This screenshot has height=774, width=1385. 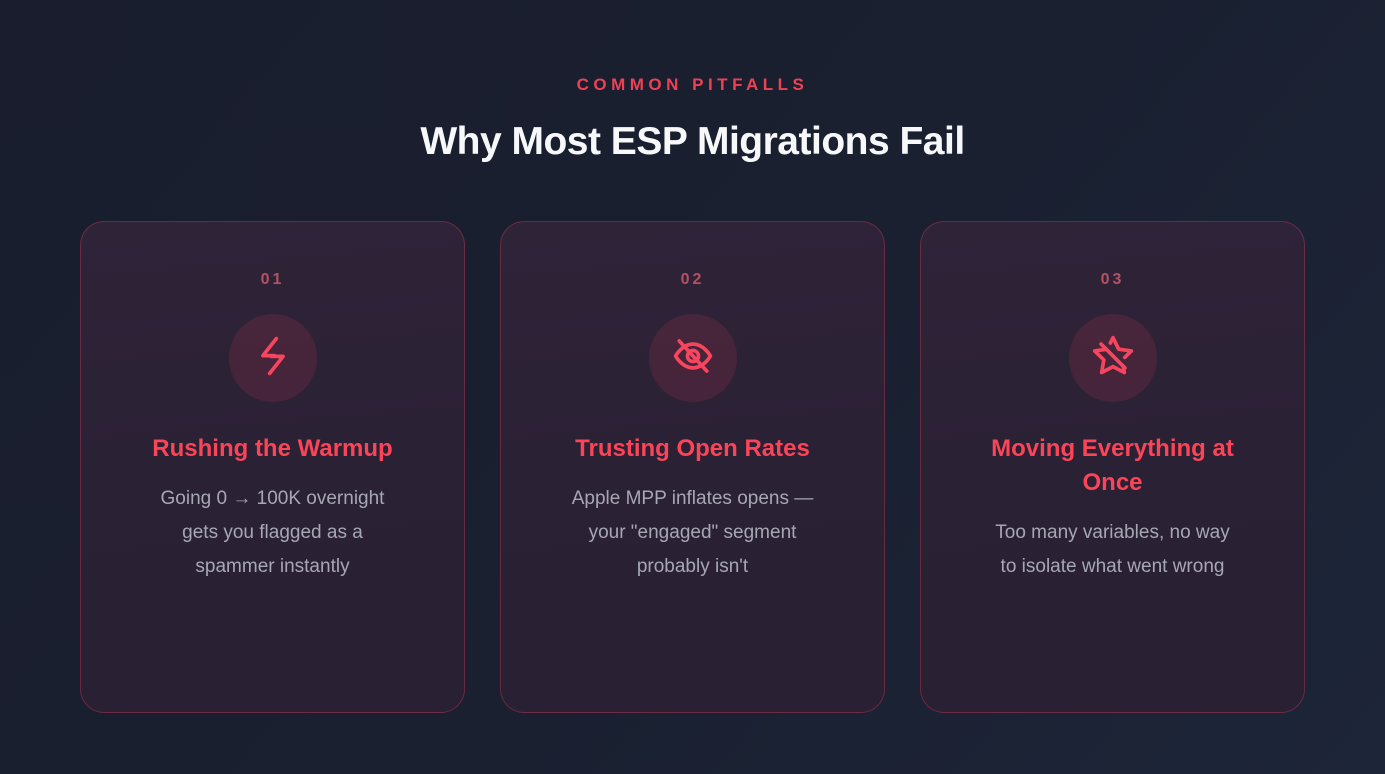 I want to click on zap-off-icon, so click(x=273, y=358).